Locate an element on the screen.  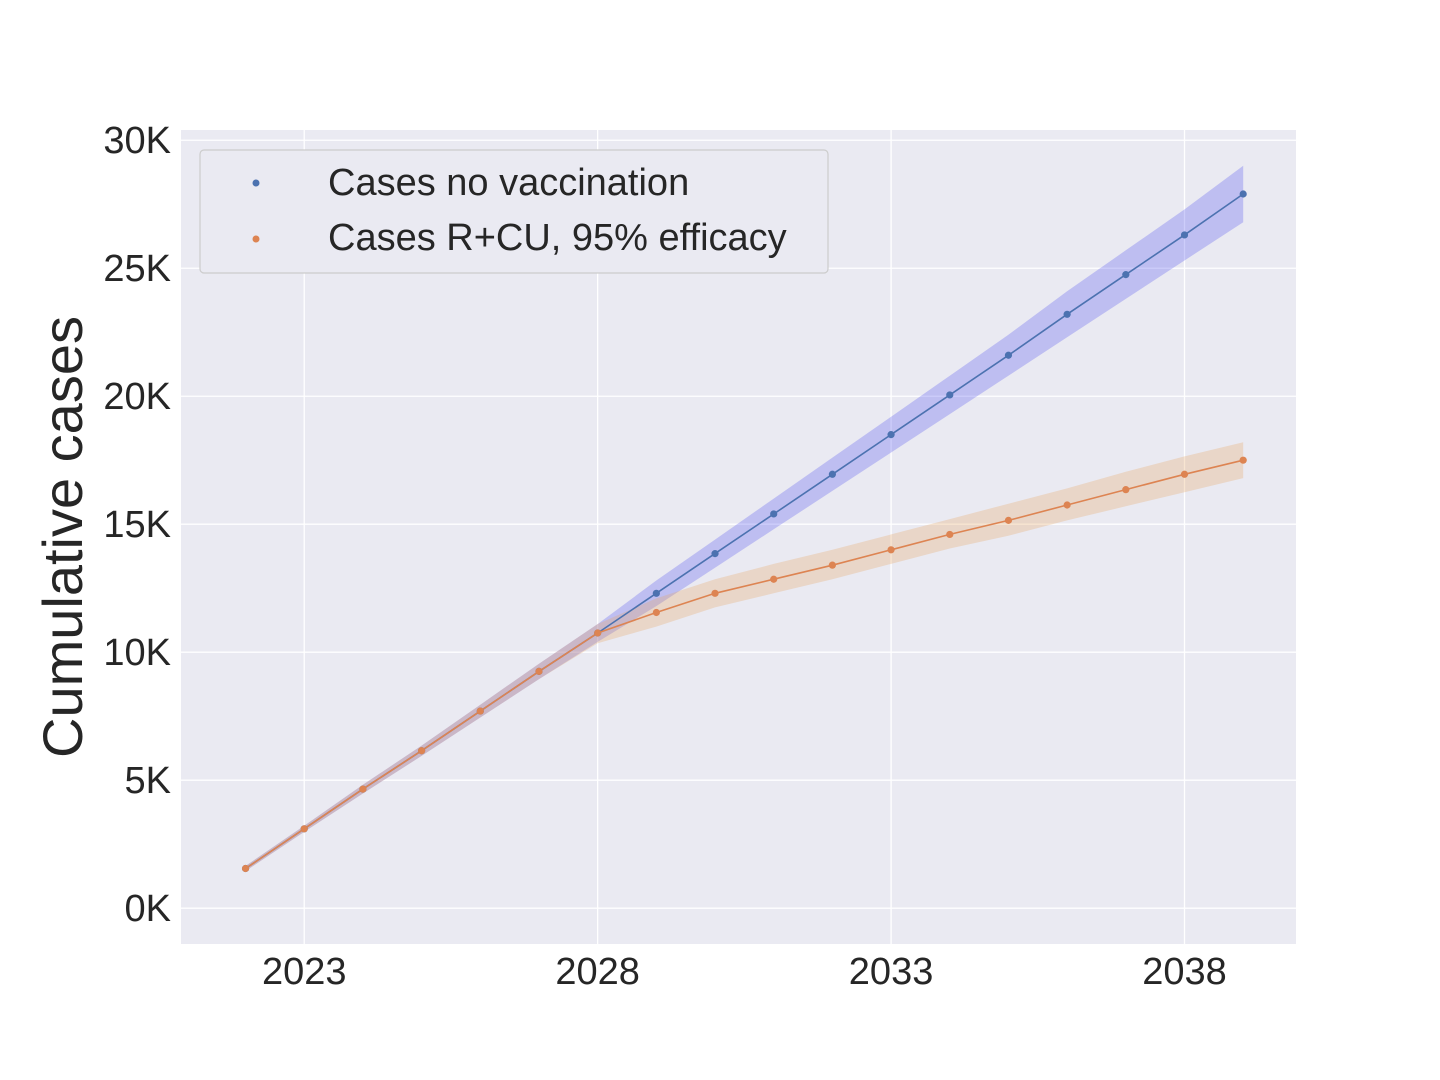
legend-marker-rcu-vaccination is located at coordinates (256, 239).